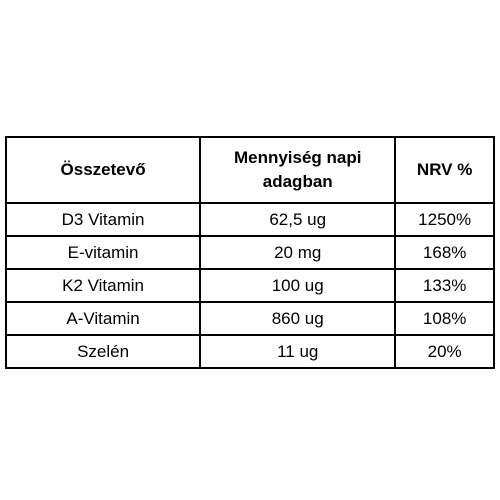 This screenshot has height=500, width=500. I want to click on table-cell: 20%, so click(444, 351).